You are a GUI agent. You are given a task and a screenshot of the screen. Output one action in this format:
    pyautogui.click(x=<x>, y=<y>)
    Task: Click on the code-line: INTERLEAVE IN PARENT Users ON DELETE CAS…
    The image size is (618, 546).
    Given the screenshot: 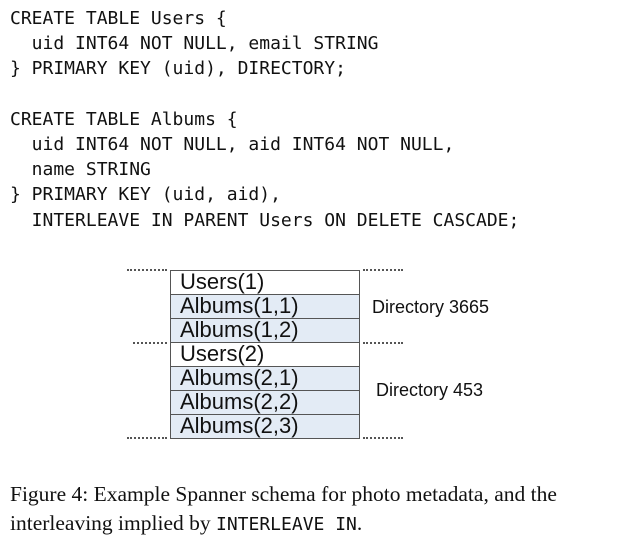 What is the action you would take?
    pyautogui.click(x=265, y=220)
    